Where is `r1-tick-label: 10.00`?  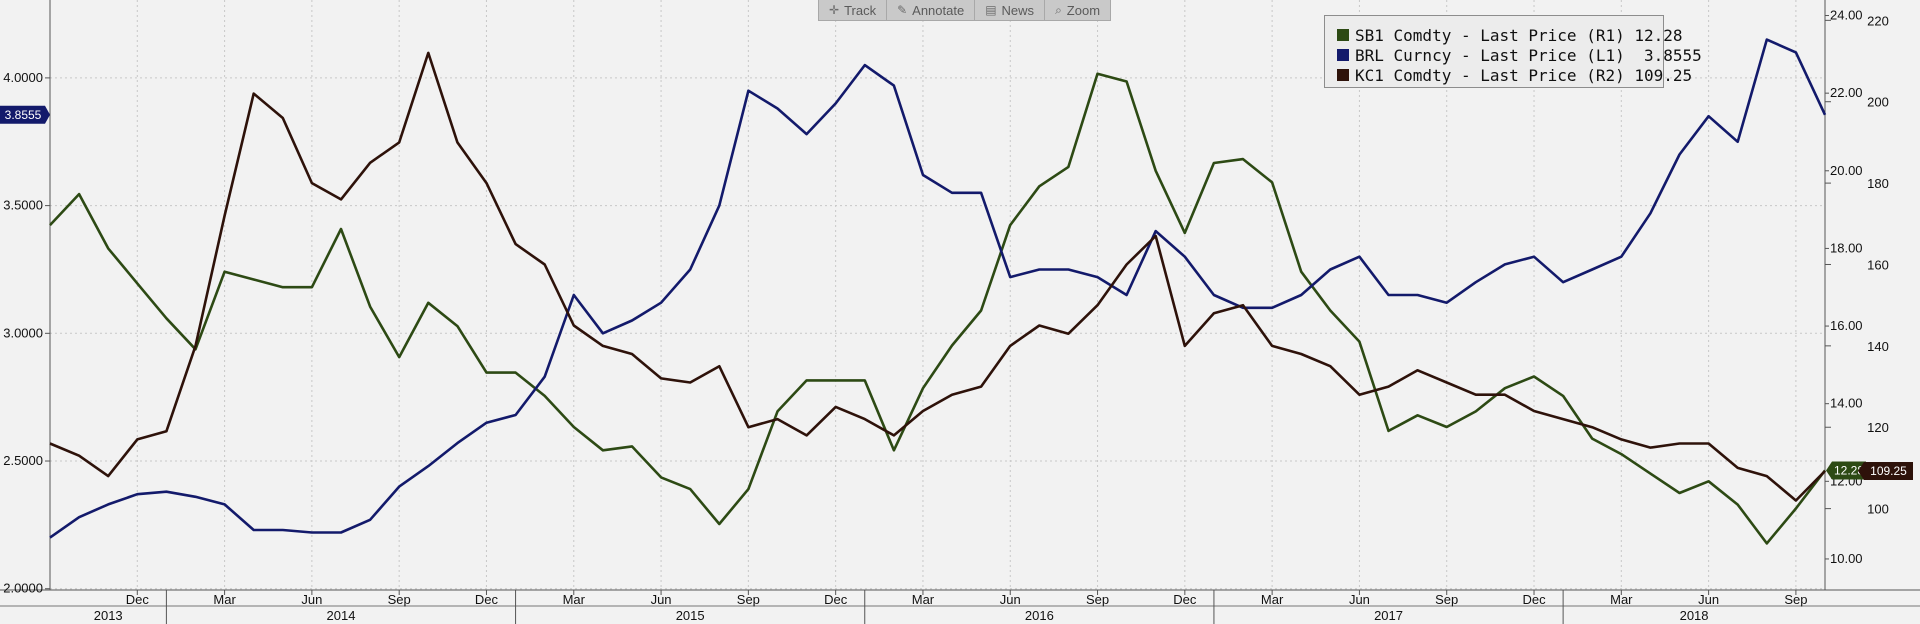 r1-tick-label: 10.00 is located at coordinates (1846, 558).